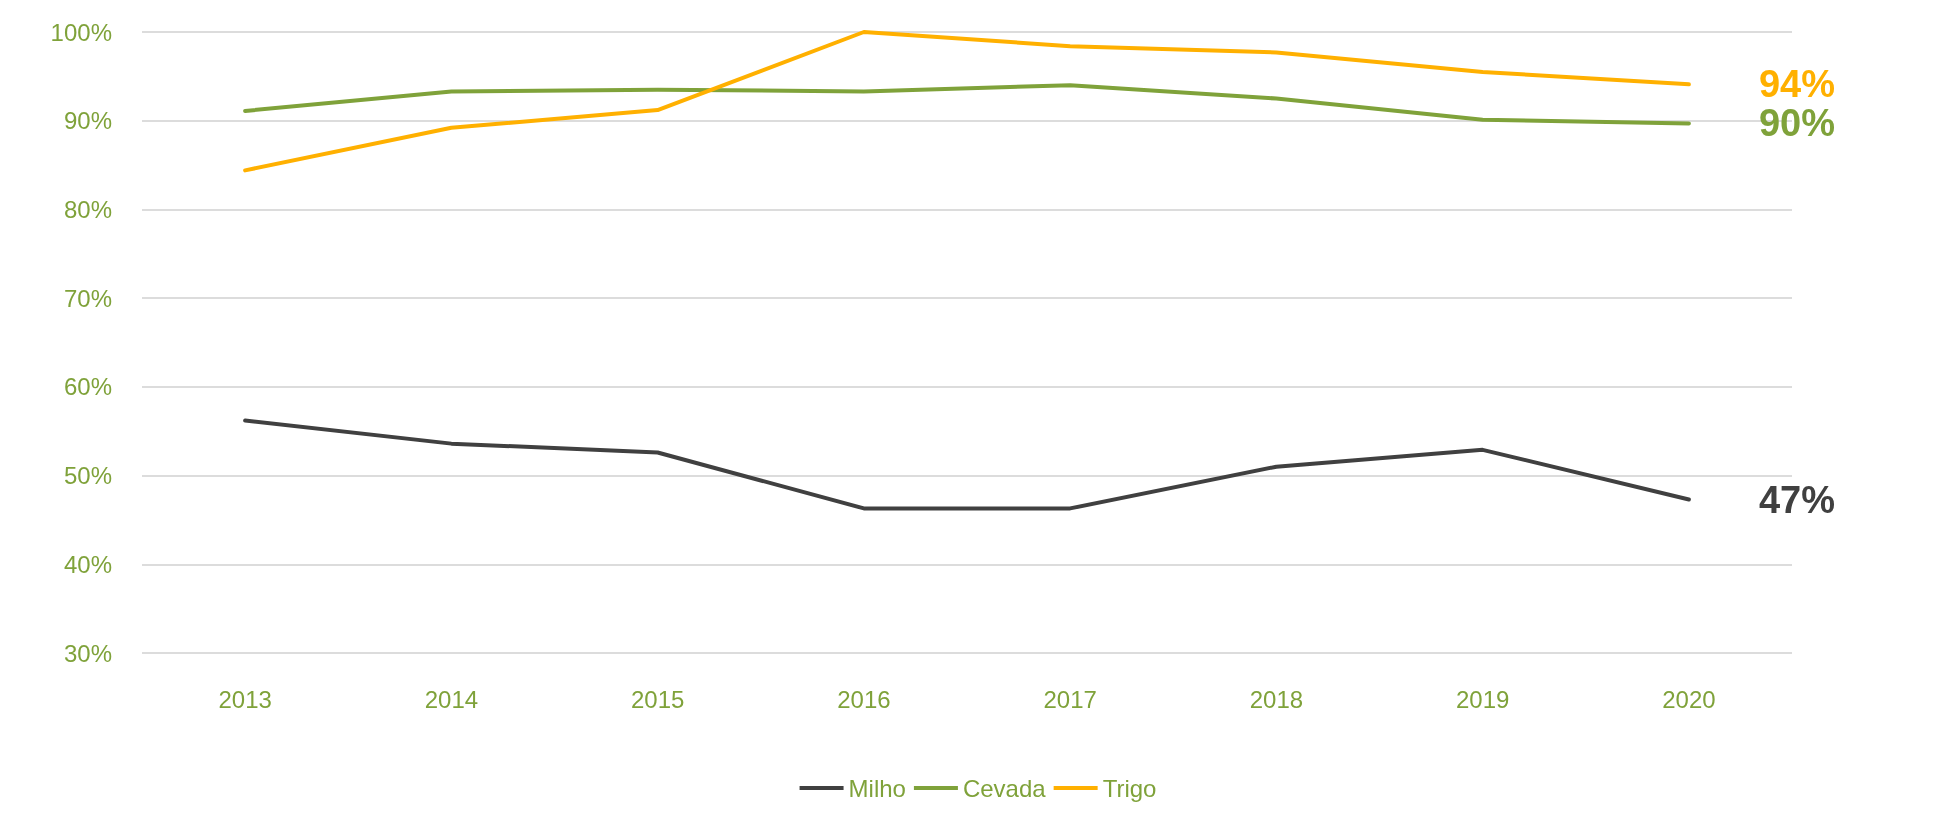 The width and height of the screenshot is (1960, 821). Describe the element at coordinates (87, 653) in the screenshot. I see `y-tick-label: 30%` at that location.